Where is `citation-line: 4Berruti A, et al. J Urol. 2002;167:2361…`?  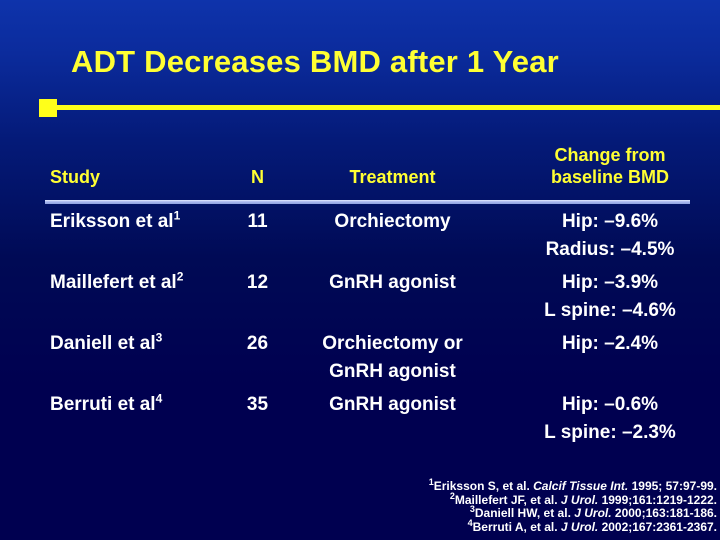 citation-line: 4Berruti A, et al. J Urol. 2002;167:2361… is located at coordinates (573, 526).